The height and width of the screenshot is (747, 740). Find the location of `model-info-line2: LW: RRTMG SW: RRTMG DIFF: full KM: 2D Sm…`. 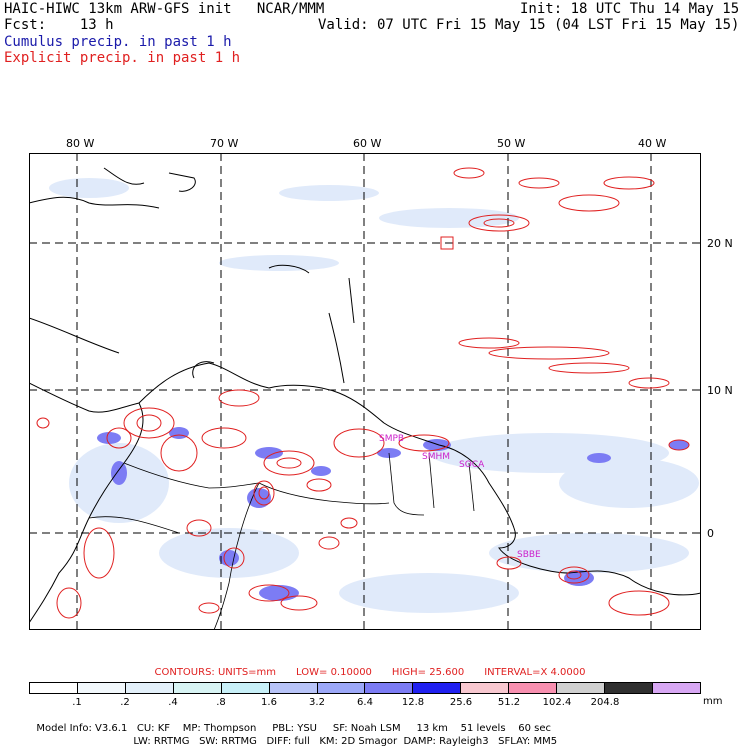

model-info-line2: LW: RRTMG SW: RRTMG DIFF: full KM: 2D Sm… is located at coordinates (342, 736).